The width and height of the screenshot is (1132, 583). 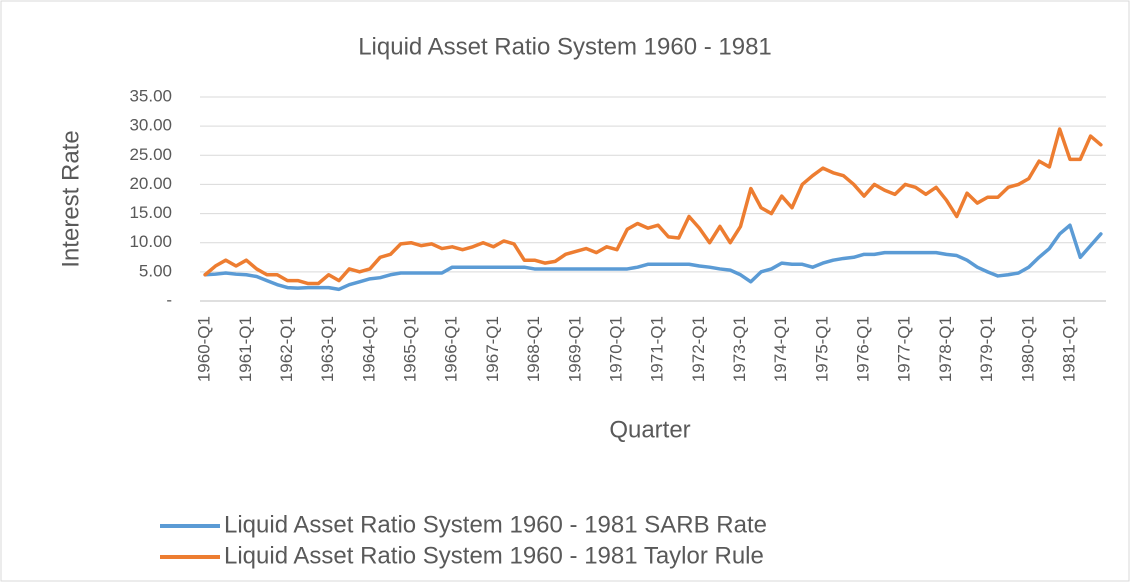 I want to click on y-tick-label: 5.00, so click(x=155, y=270).